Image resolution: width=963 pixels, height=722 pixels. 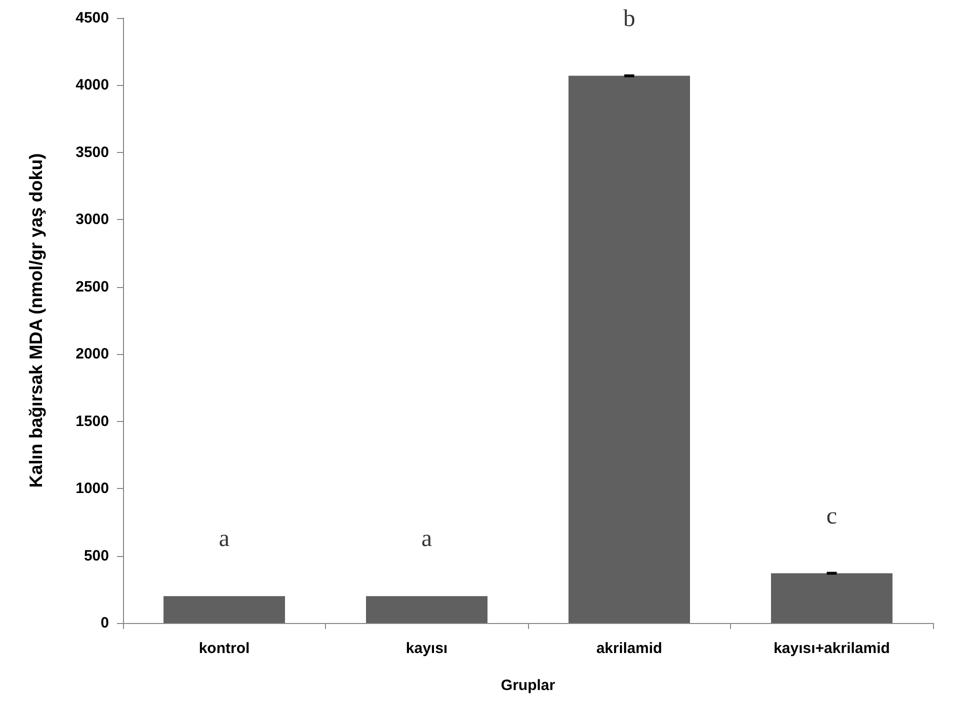 What do you see at coordinates (92, 354) in the screenshot?
I see `y-tick-label: 2000` at bounding box center [92, 354].